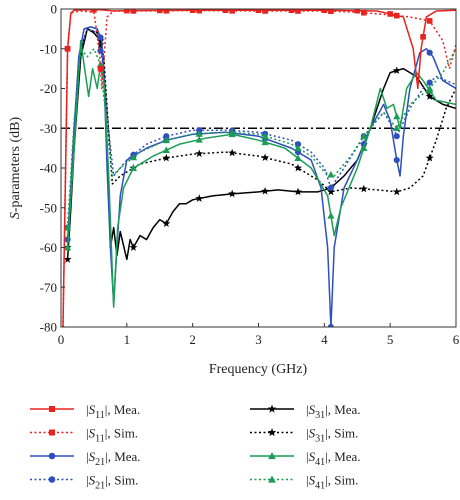 Image resolution: width=460 pixels, height=500 pixels. Describe the element at coordinates (259, 335) in the screenshot. I see `x-axis: 0 1 2 3 4 5 6` at that location.